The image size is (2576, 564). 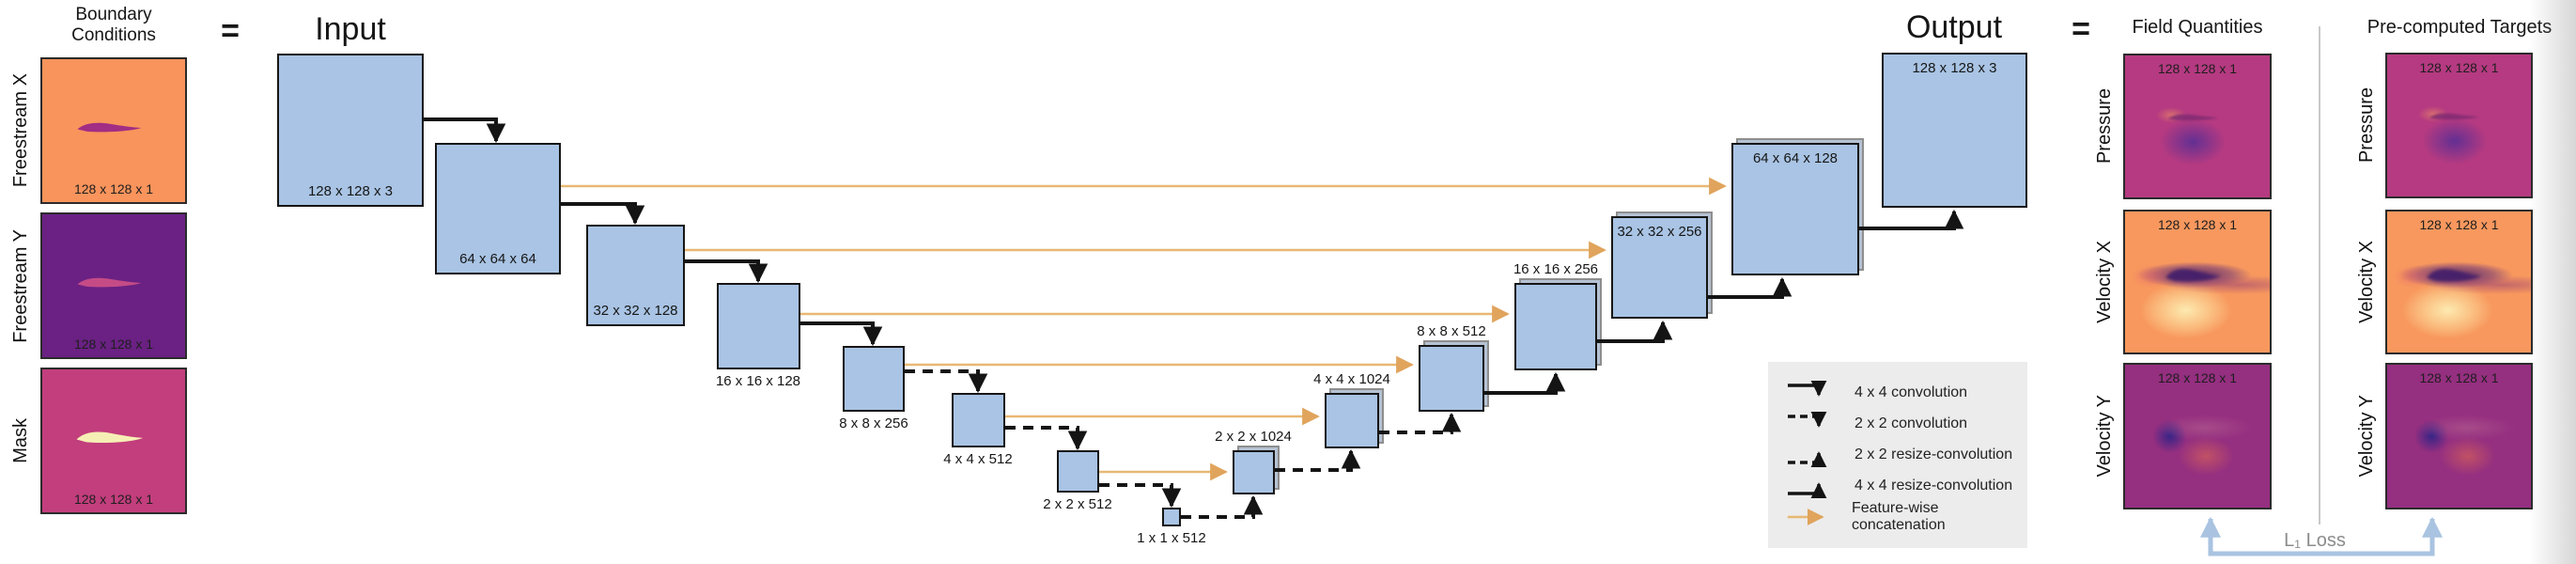 I want to click on block-dims: 16 x 16 x 256, so click(x=1556, y=269).